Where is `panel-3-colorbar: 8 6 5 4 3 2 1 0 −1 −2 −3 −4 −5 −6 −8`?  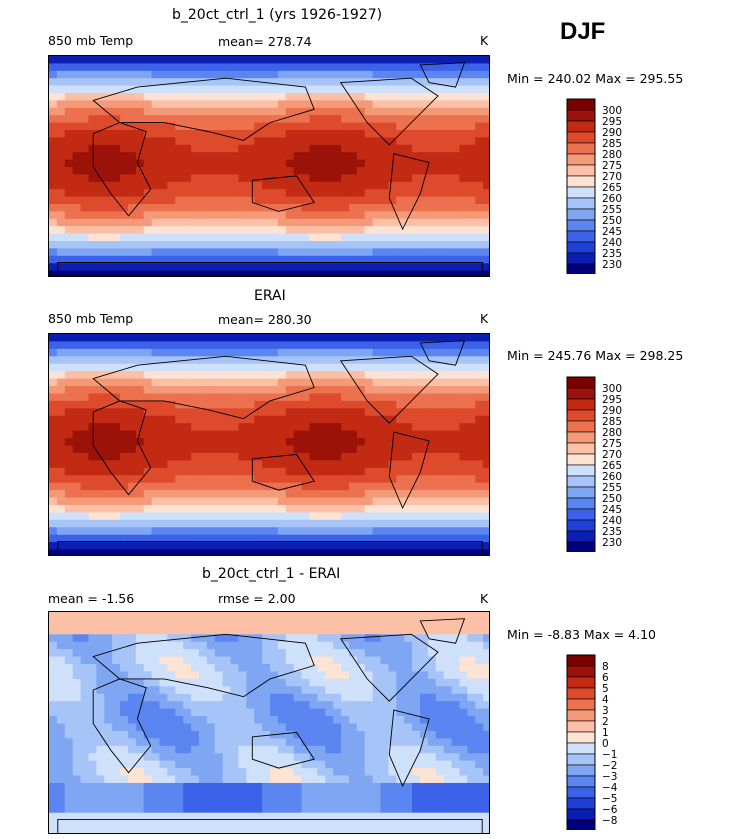 panel-3-colorbar: 8 6 5 4 3 2 1 0 −1 −2 −3 −4 −5 −6 −8 is located at coordinates (601, 742).